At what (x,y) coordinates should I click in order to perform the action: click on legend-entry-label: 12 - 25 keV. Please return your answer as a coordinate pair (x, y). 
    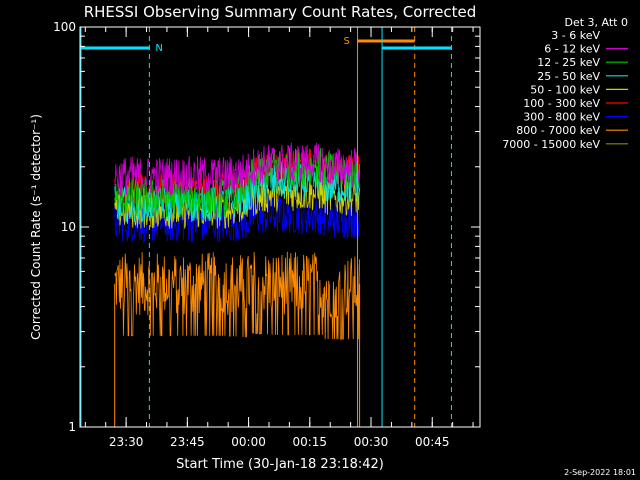
    Looking at the image, I should click on (568, 62).